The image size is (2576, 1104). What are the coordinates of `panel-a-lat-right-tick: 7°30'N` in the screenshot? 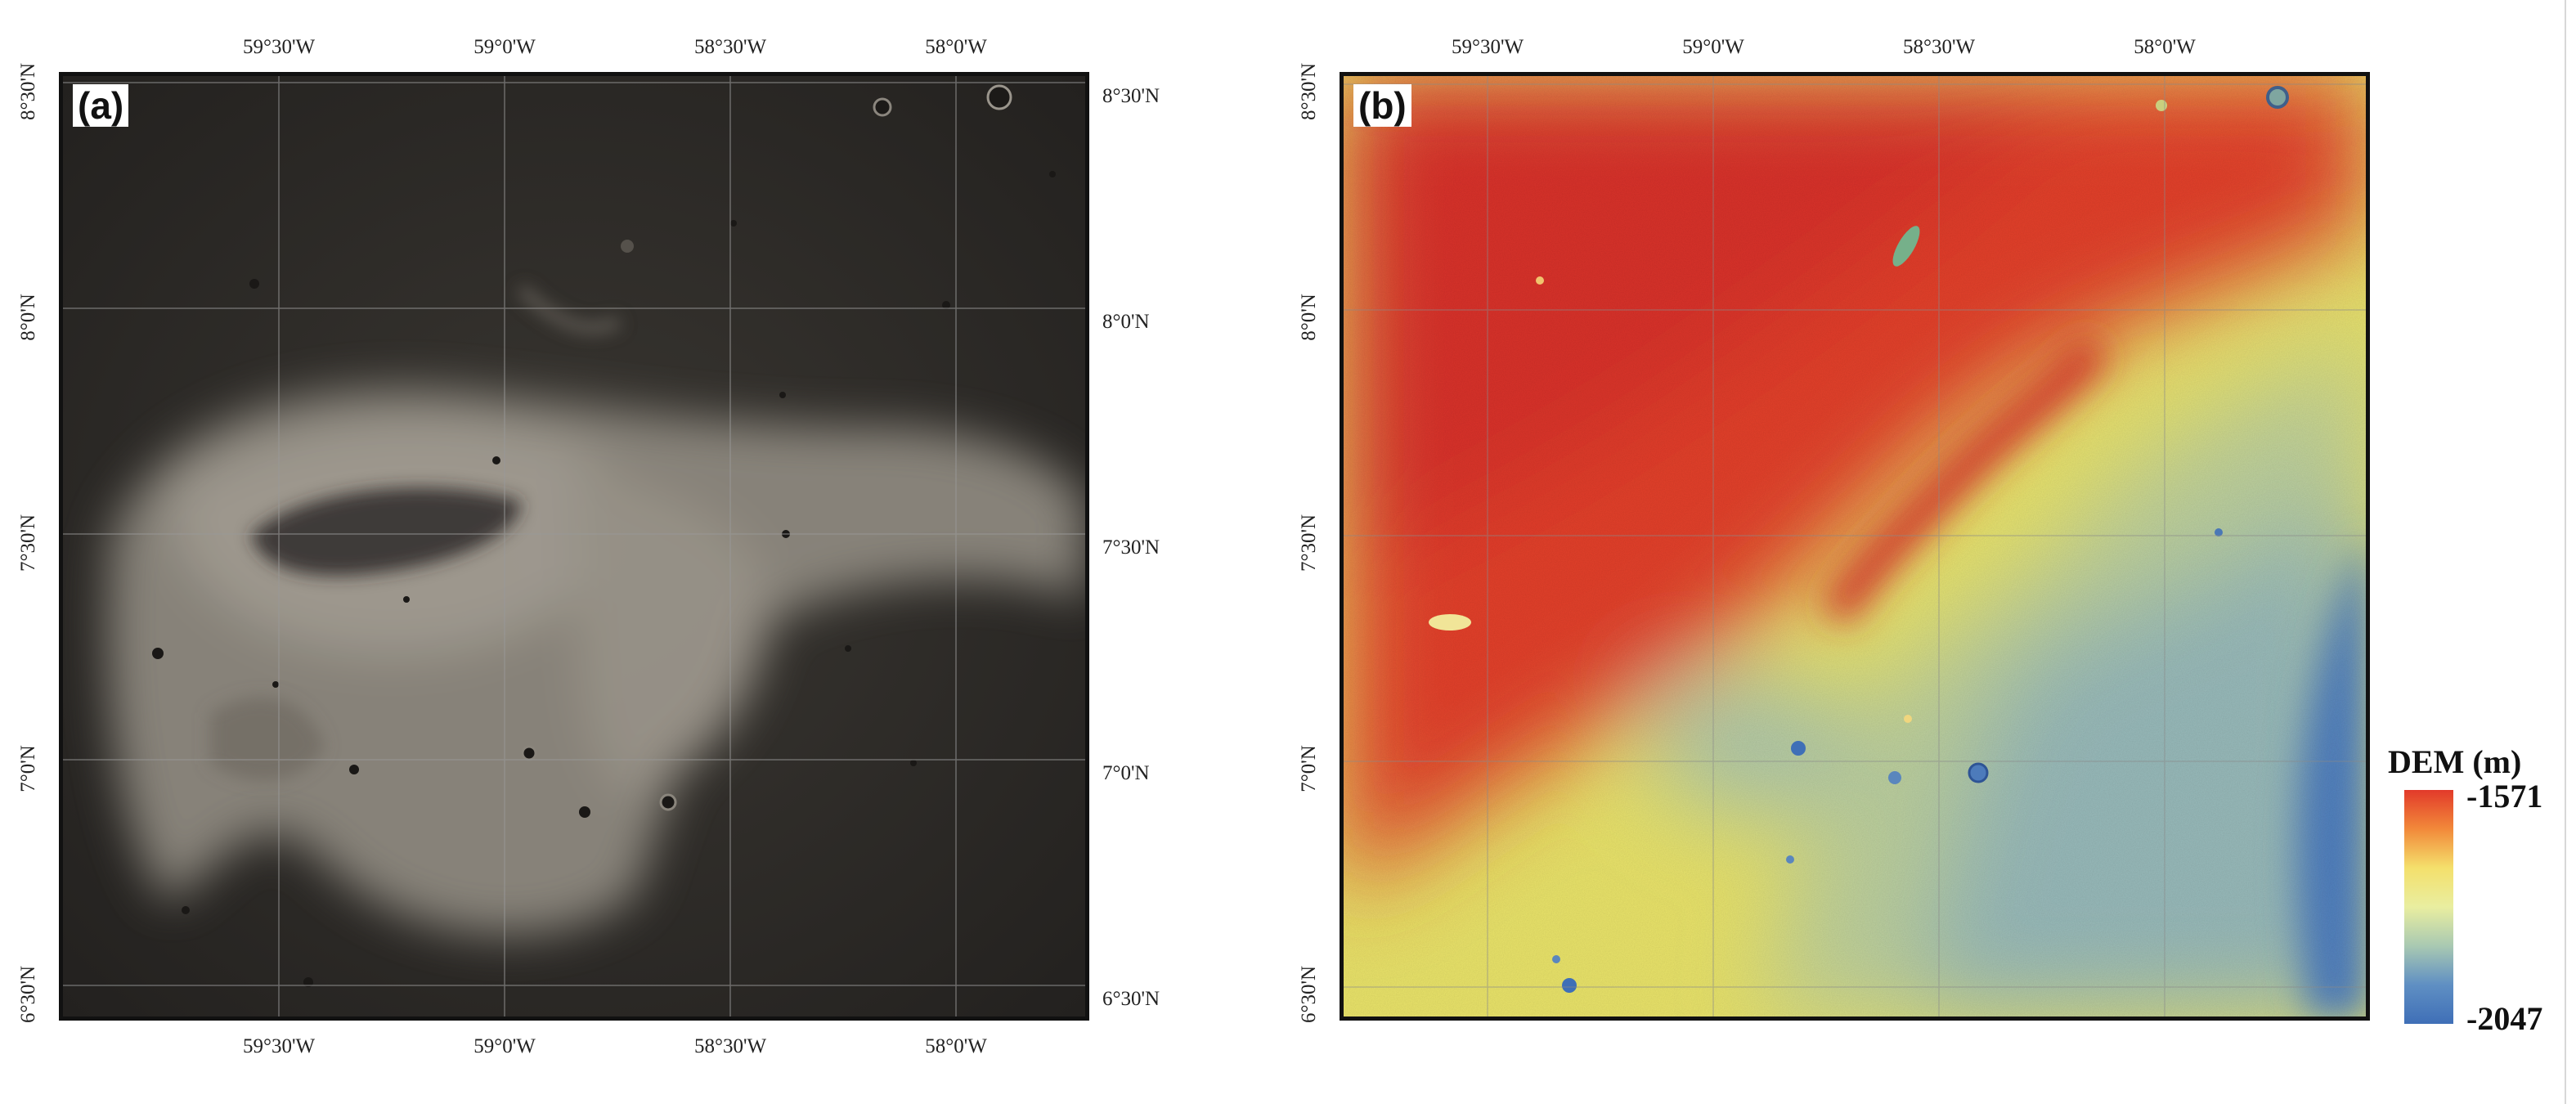 It's located at (1131, 547).